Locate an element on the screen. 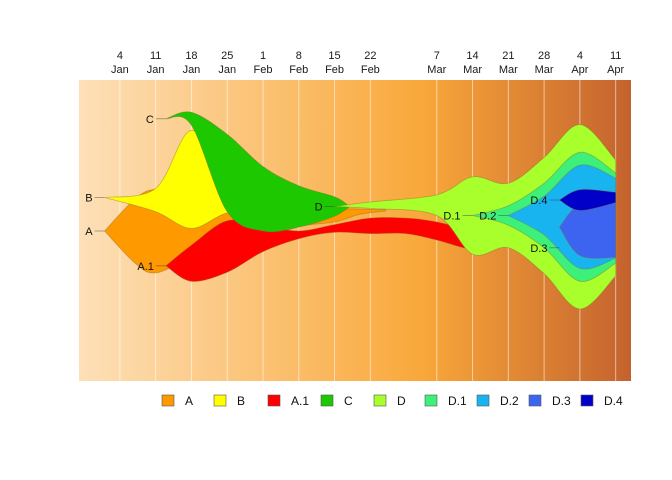 This screenshot has height=480, width=672. legend-label-b: B is located at coordinates (241, 401).